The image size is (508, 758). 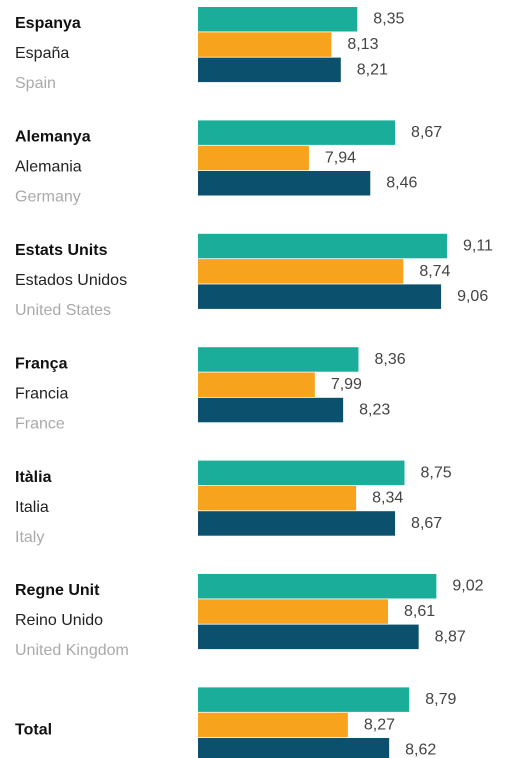 What do you see at coordinates (42, 53) in the screenshot?
I see `category-label: España` at bounding box center [42, 53].